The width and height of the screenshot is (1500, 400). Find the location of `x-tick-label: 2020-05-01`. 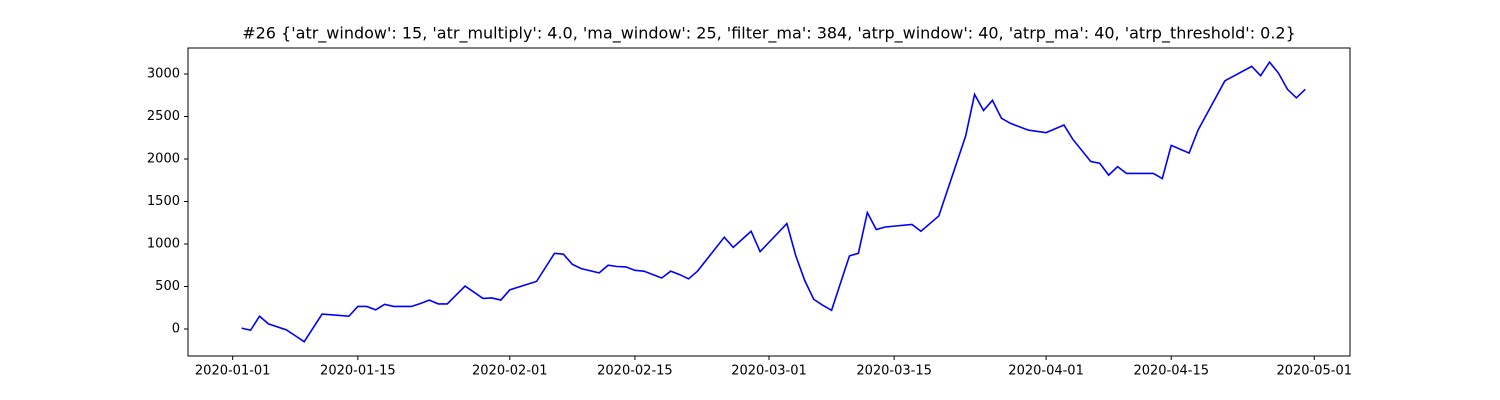

x-tick-label: 2020-05-01 is located at coordinates (1314, 371).